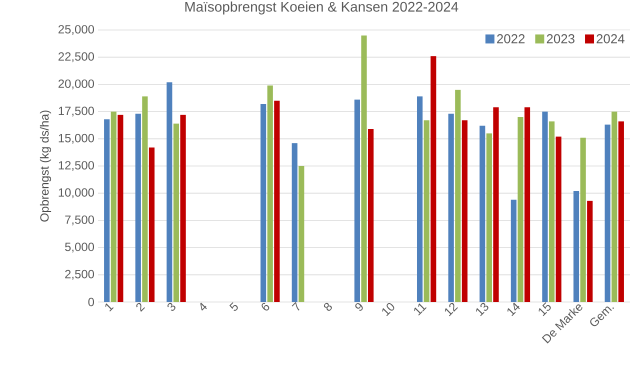 The width and height of the screenshot is (640, 387). Describe the element at coordinates (266, 306) in the screenshot. I see `x-tick-label: 6` at that location.